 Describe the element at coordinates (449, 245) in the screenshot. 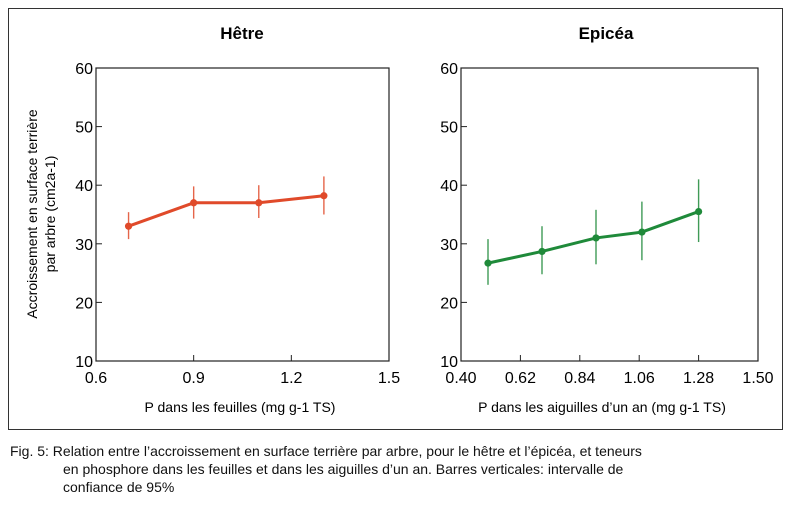

I see `y-tick-label-epicea-2: 30` at that location.